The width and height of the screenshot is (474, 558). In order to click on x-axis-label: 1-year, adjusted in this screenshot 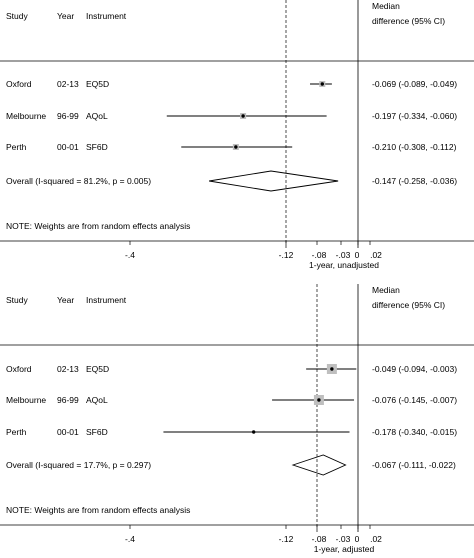, I will do `click(344, 549)`.